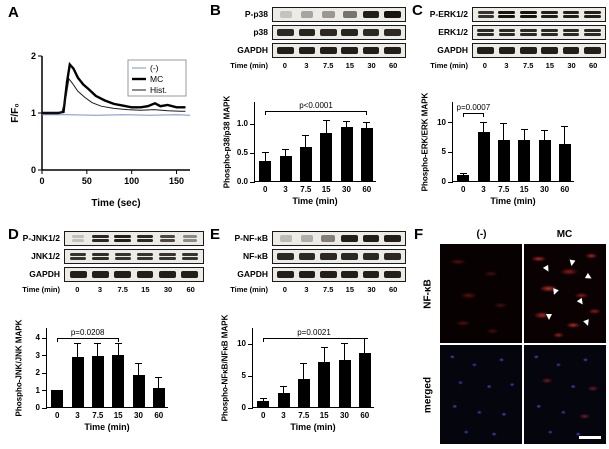 The image size is (609, 449). Describe the element at coordinates (443, 152) in the screenshot. I see `y-tick-label: 5` at that location.